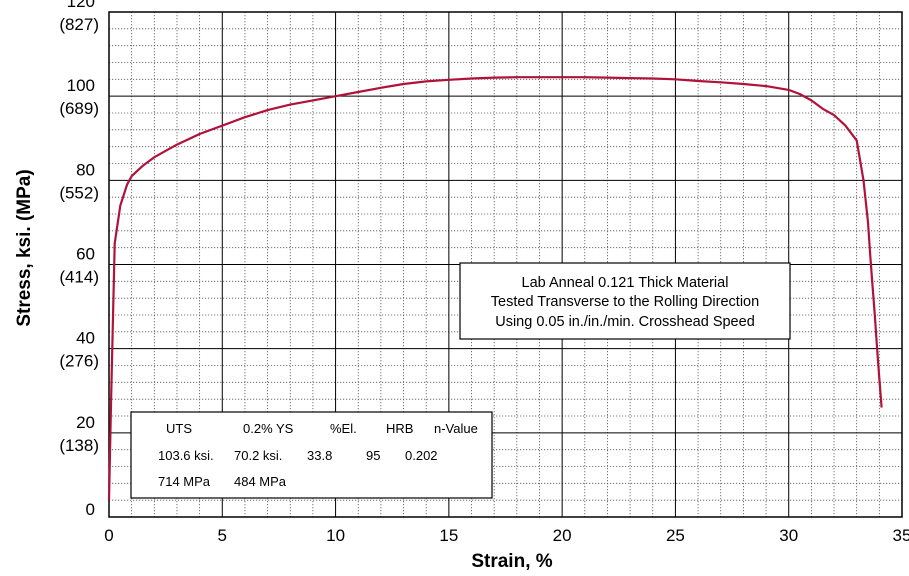 This screenshot has width=909, height=576. What do you see at coordinates (81, 85) in the screenshot?
I see `y-tick-label-ksi: 100` at bounding box center [81, 85].